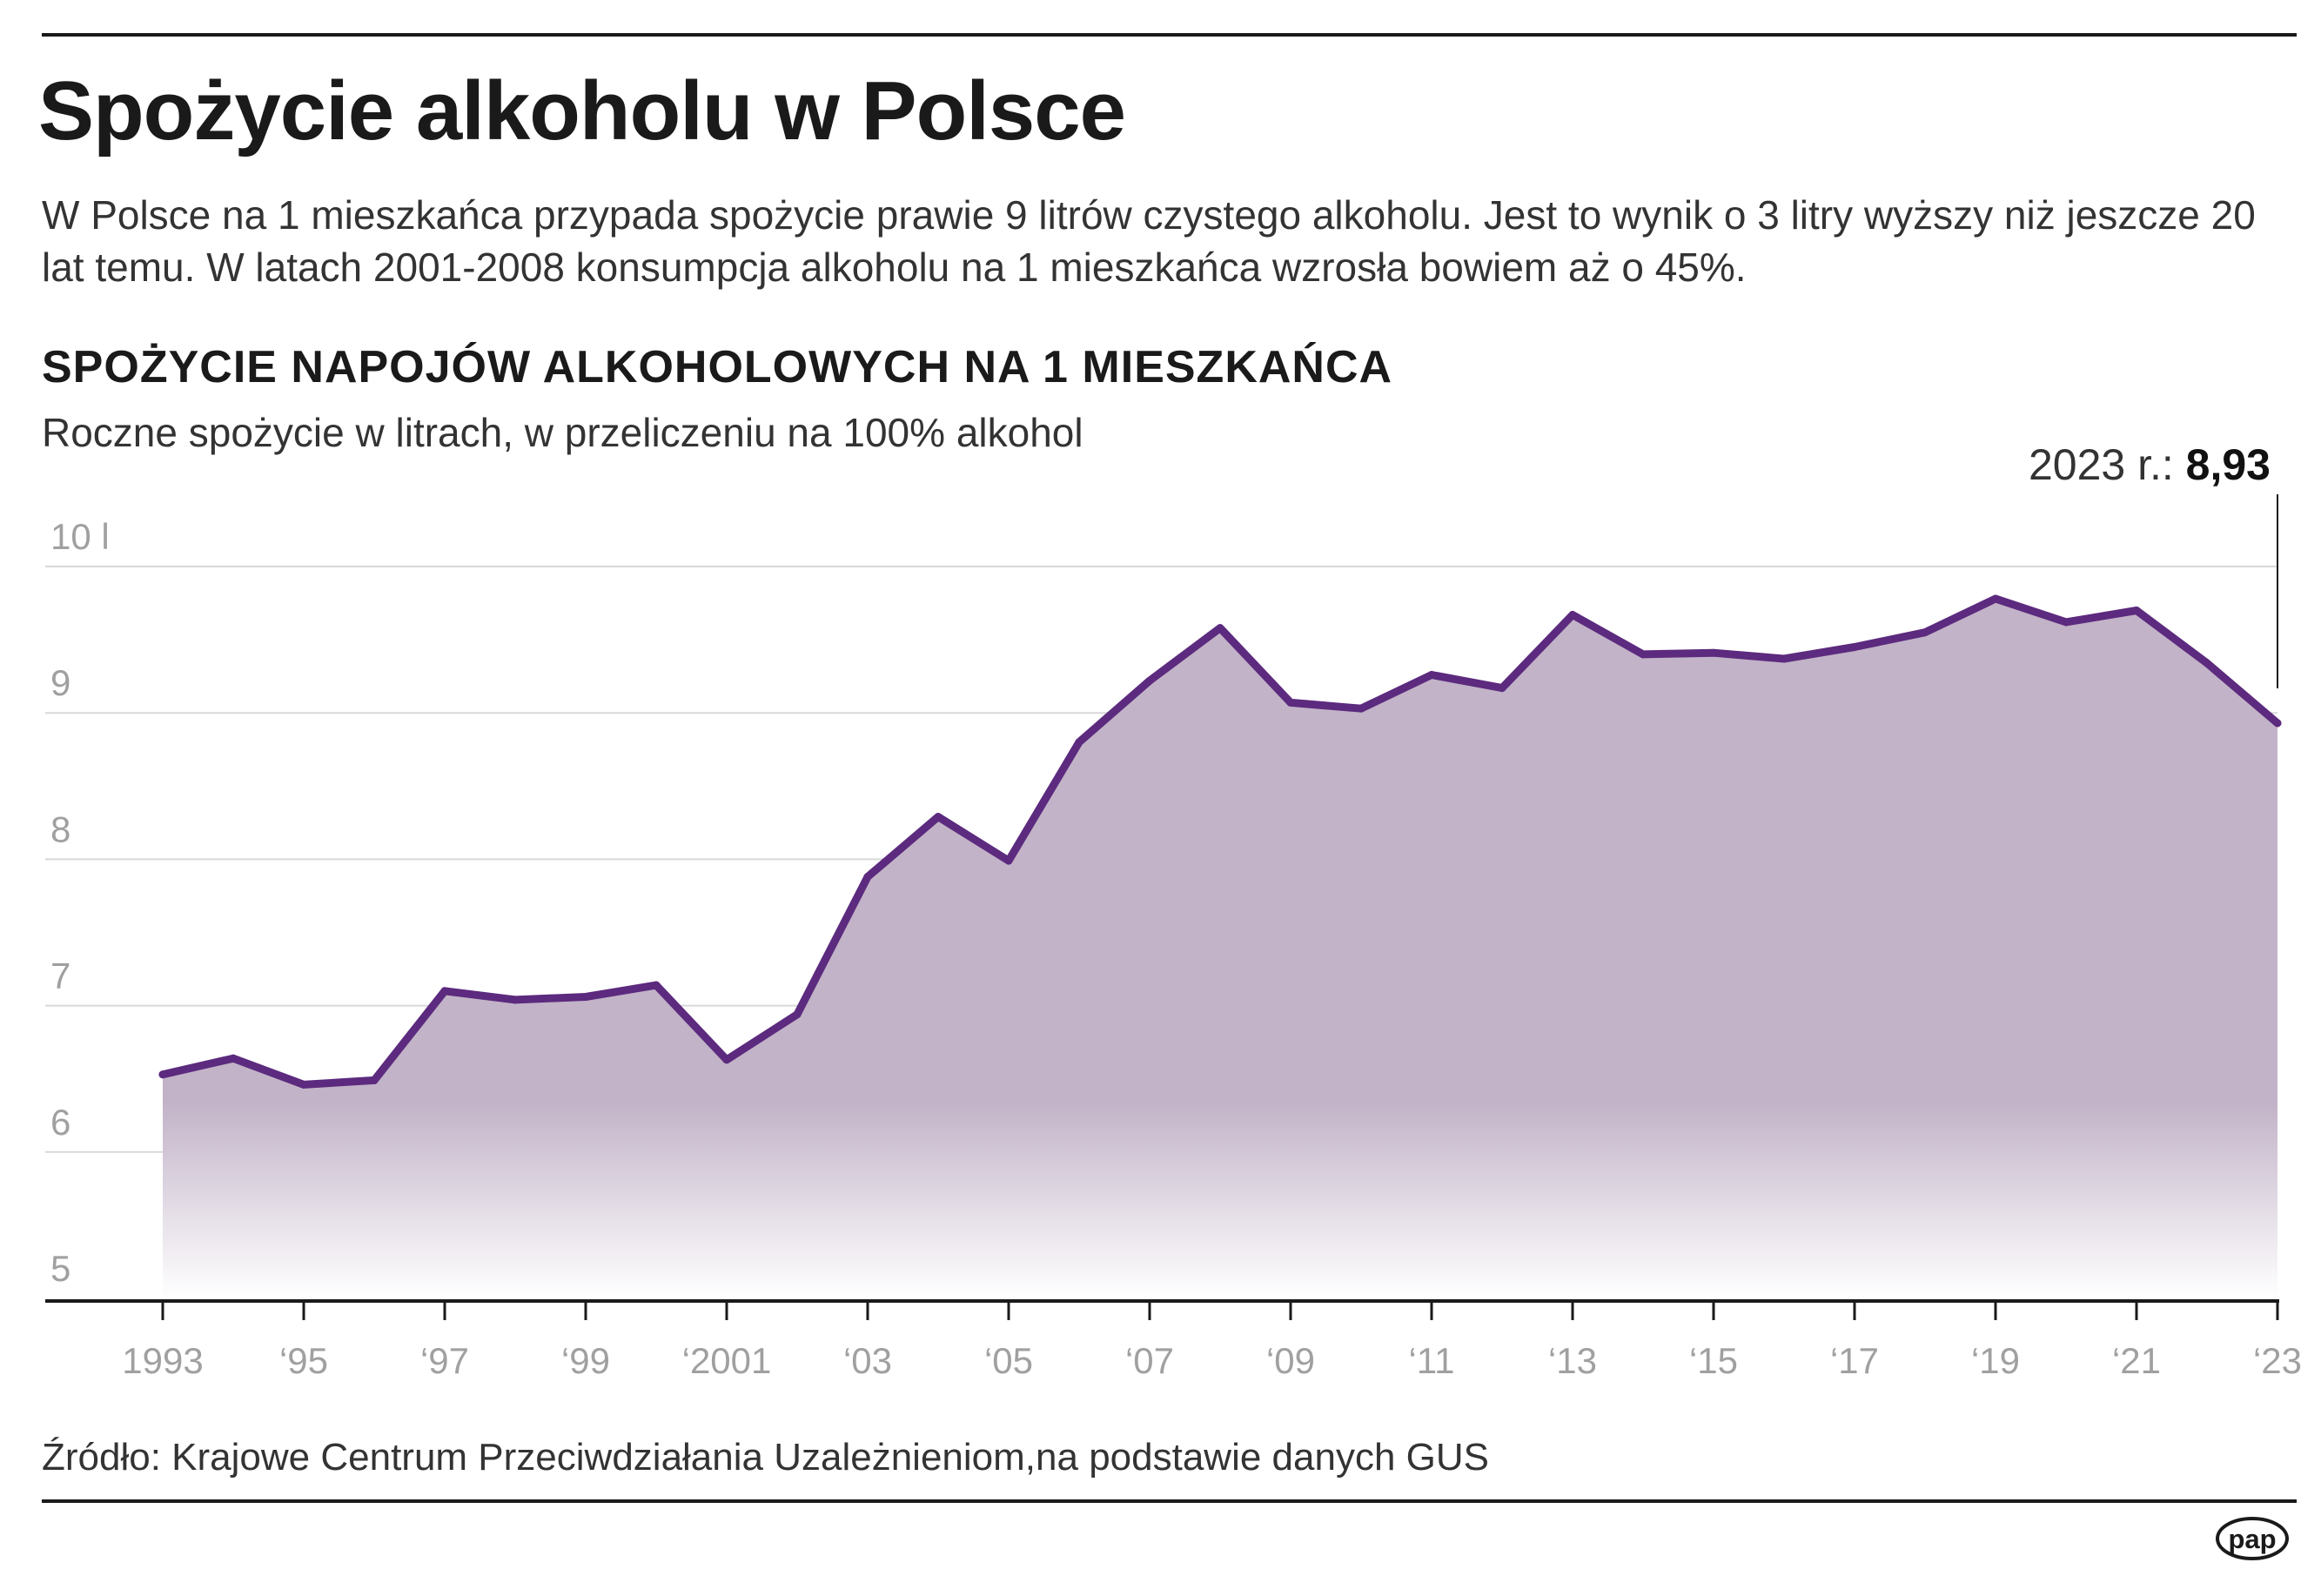 Image resolution: width=2321 pixels, height=1596 pixels. What do you see at coordinates (444, 1361) in the screenshot?
I see `x-tick-label: ‘97` at bounding box center [444, 1361].